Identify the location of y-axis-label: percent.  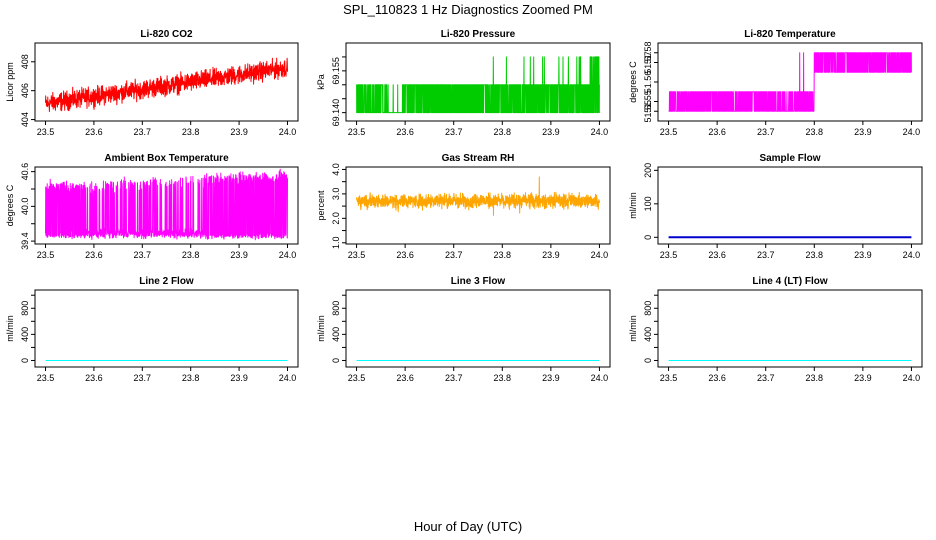
(321, 205).